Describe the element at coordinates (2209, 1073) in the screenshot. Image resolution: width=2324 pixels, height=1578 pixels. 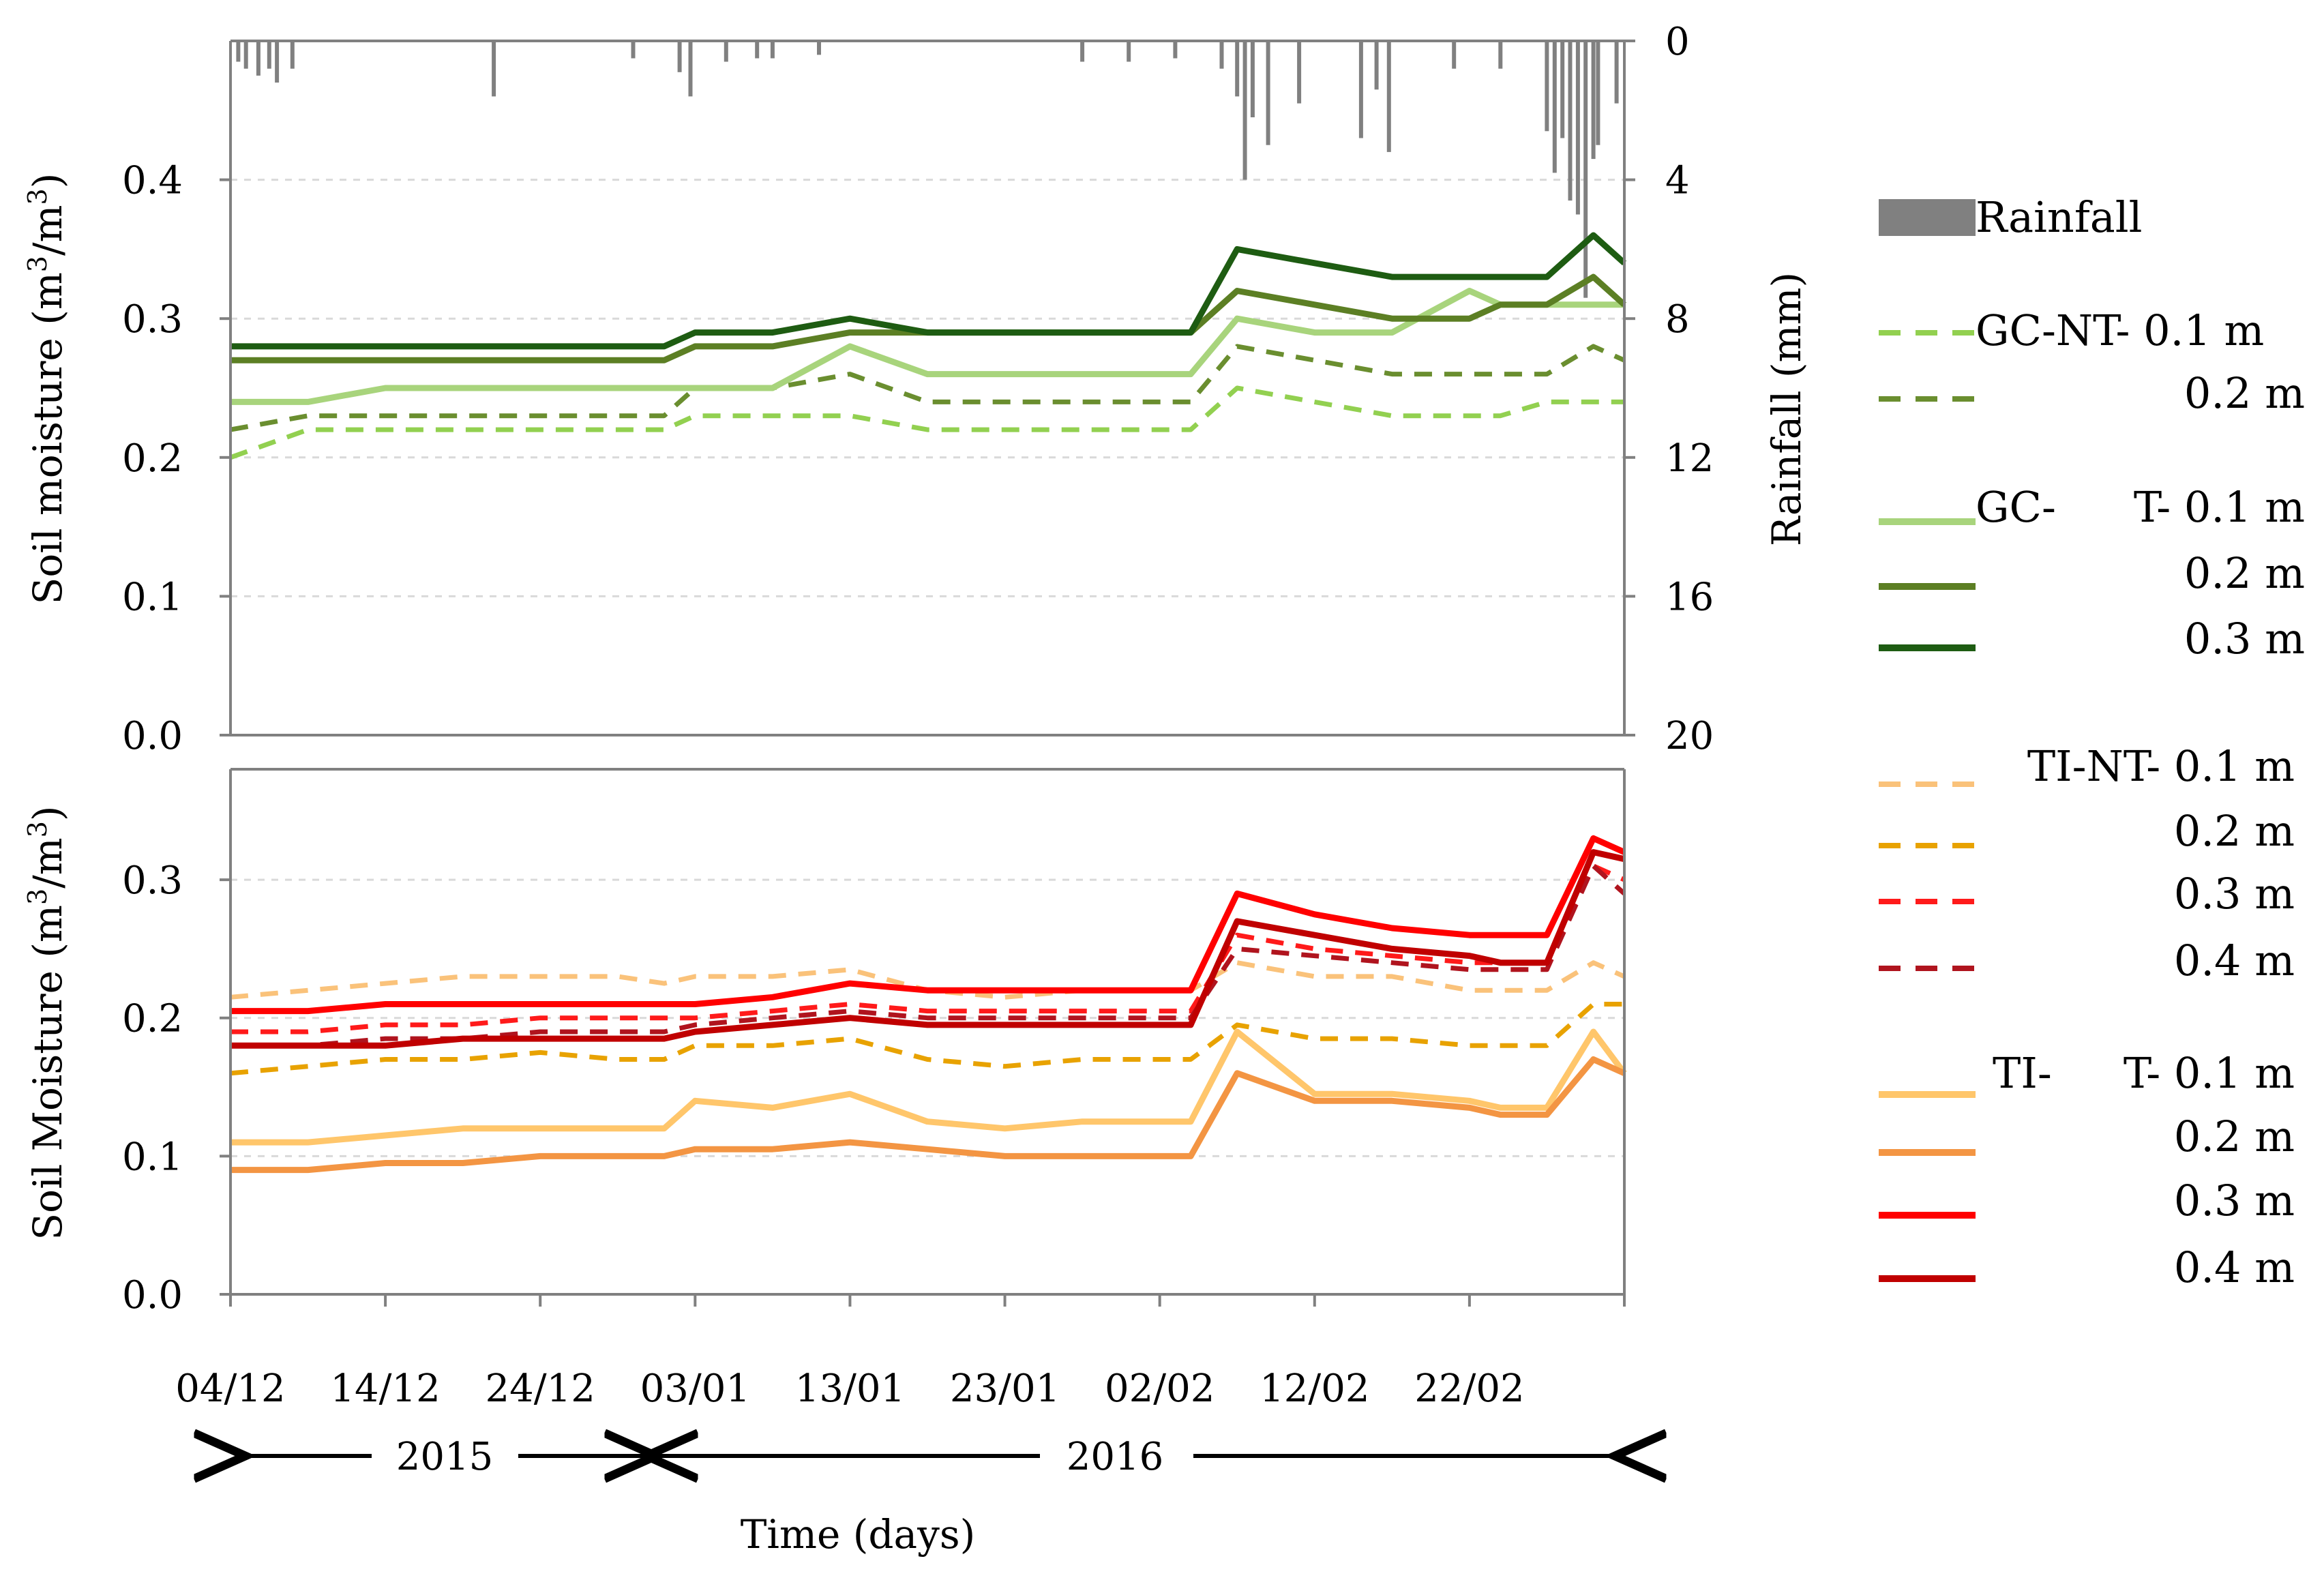
I see `legend-tit-01-label: T- 0.1 m` at that location.